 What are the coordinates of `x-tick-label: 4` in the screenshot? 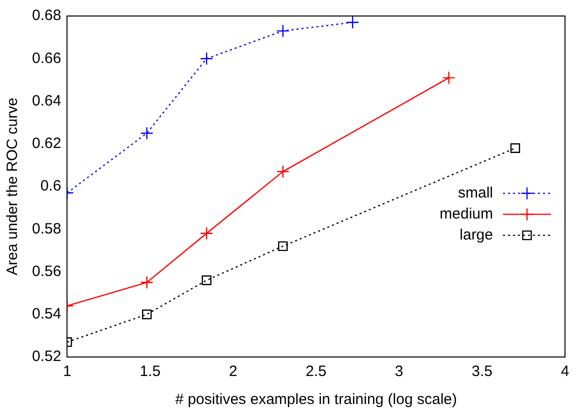 It's located at (565, 371).